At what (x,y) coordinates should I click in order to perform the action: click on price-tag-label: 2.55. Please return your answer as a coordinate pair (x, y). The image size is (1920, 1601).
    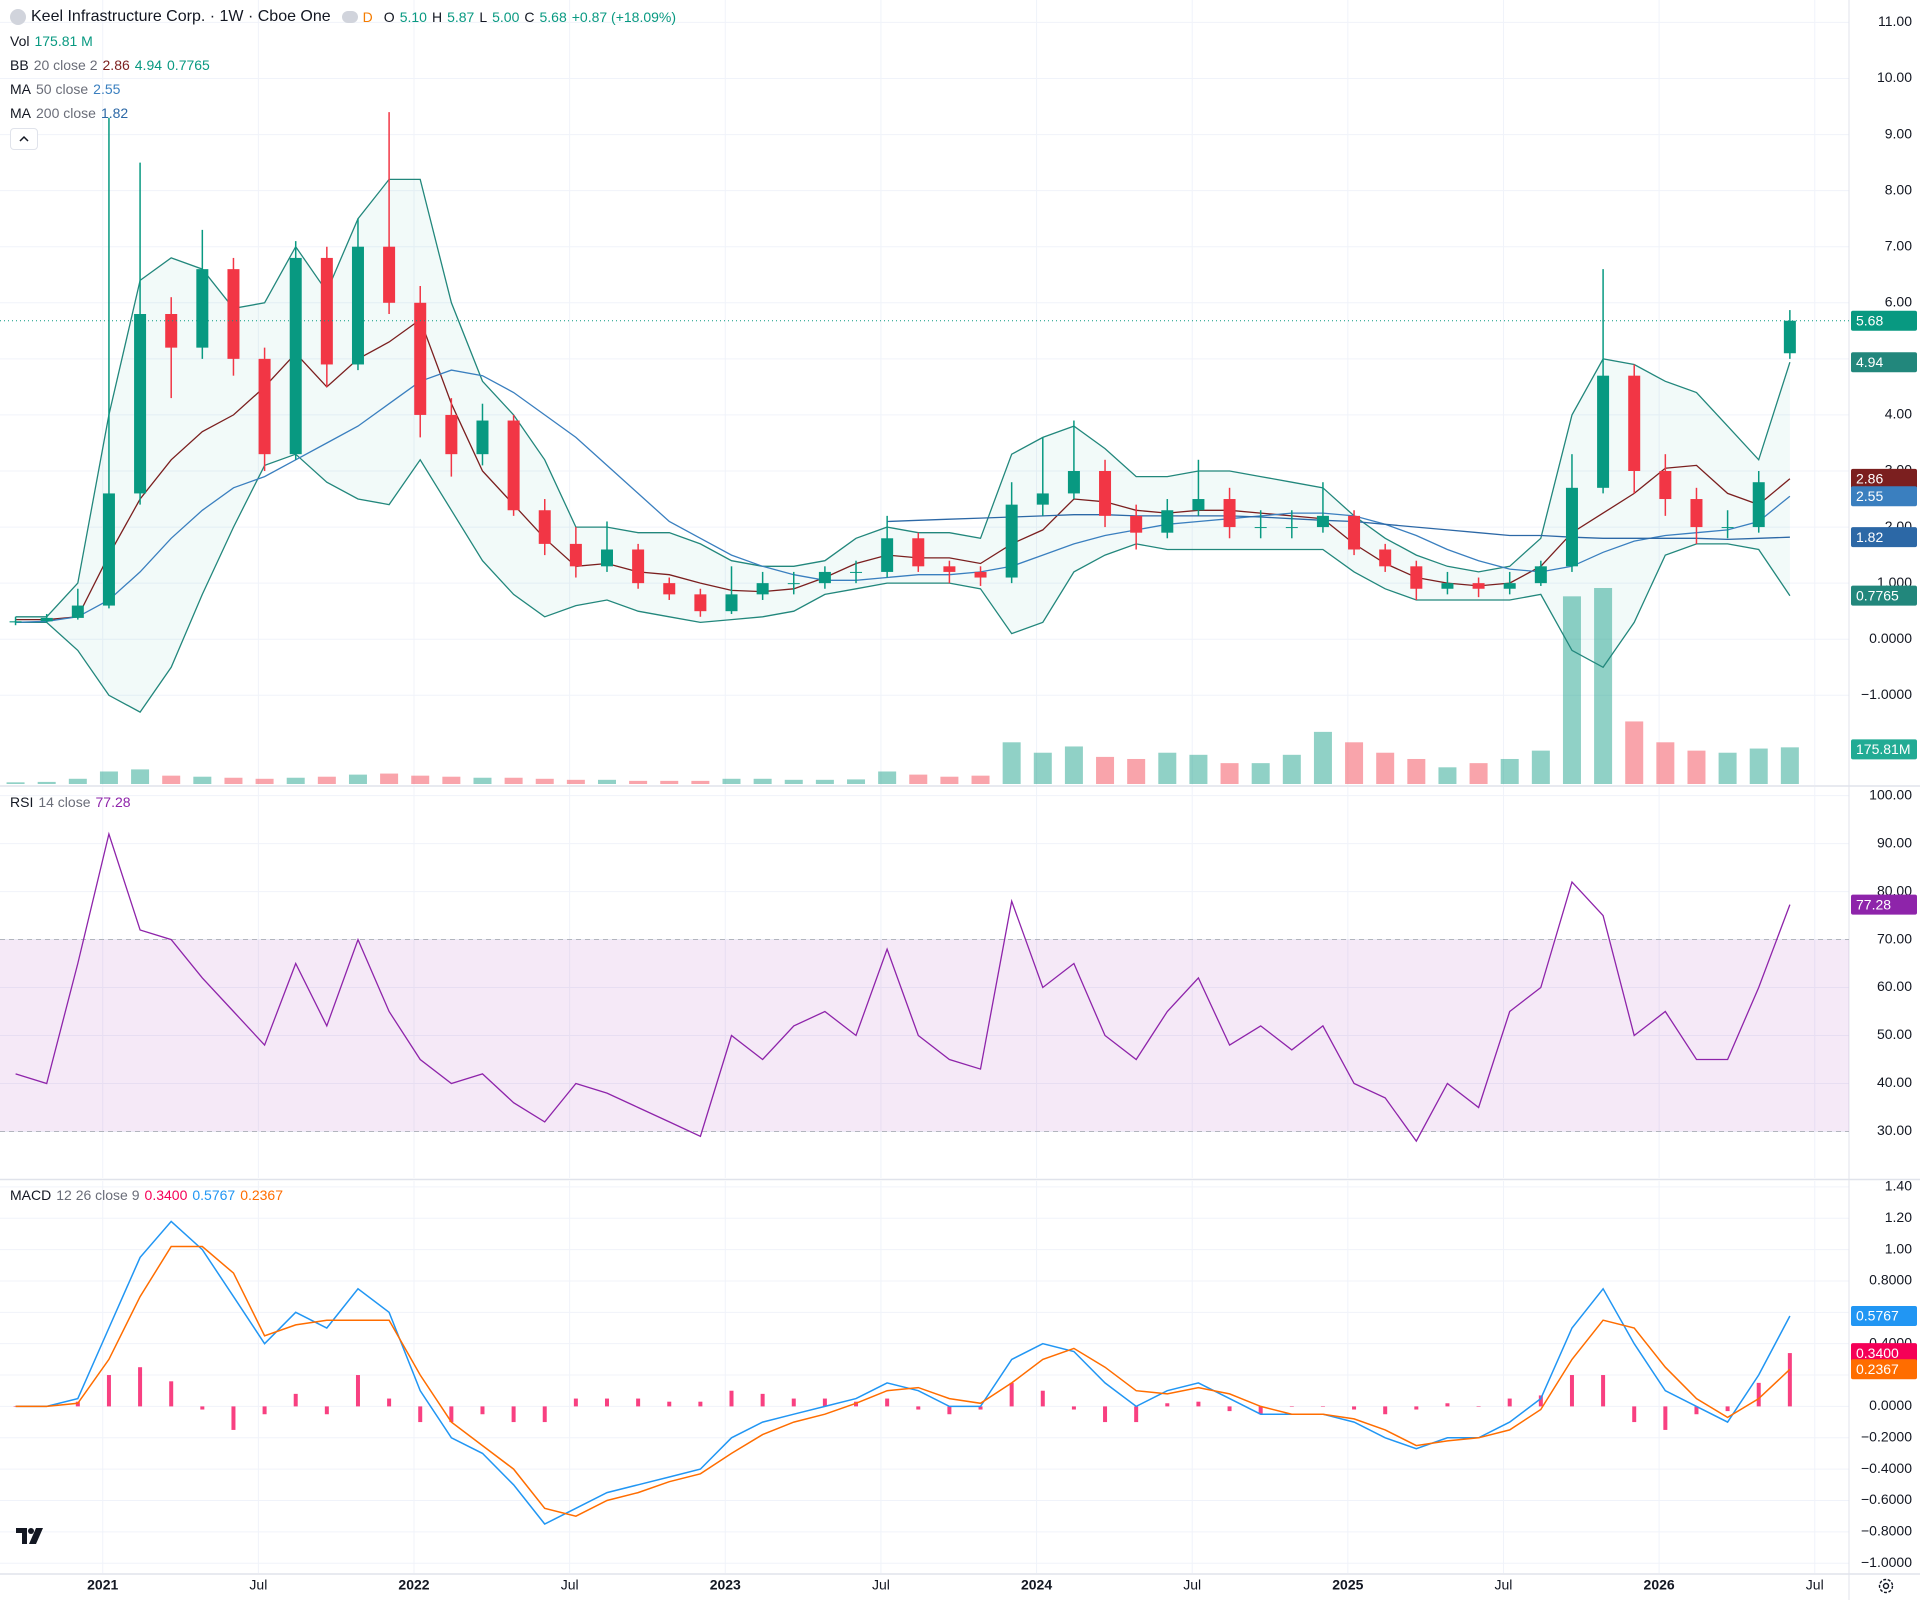
    Looking at the image, I should click on (1869, 496).